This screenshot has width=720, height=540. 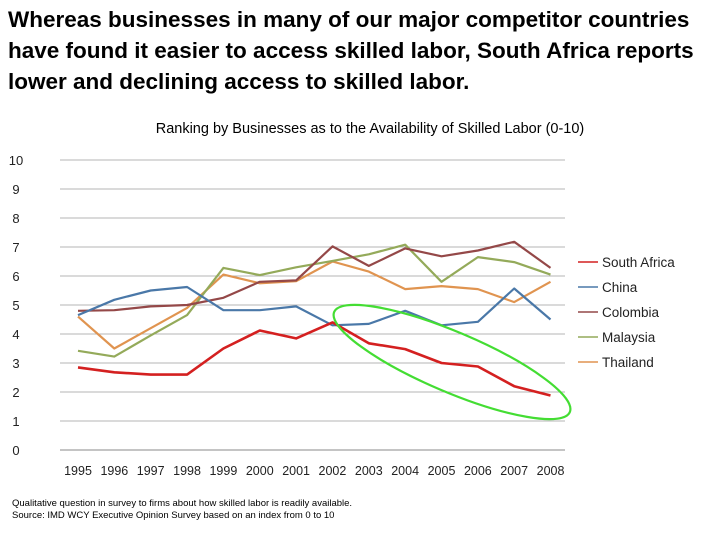 What do you see at coordinates (15, 189) in the screenshot?
I see `y-tick-label: 9` at bounding box center [15, 189].